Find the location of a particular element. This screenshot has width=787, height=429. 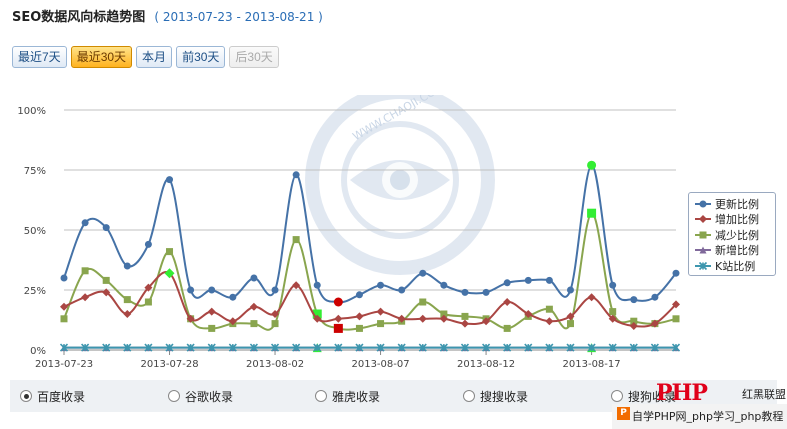

legend-item-5: K站比例 is located at coordinates (732, 266).